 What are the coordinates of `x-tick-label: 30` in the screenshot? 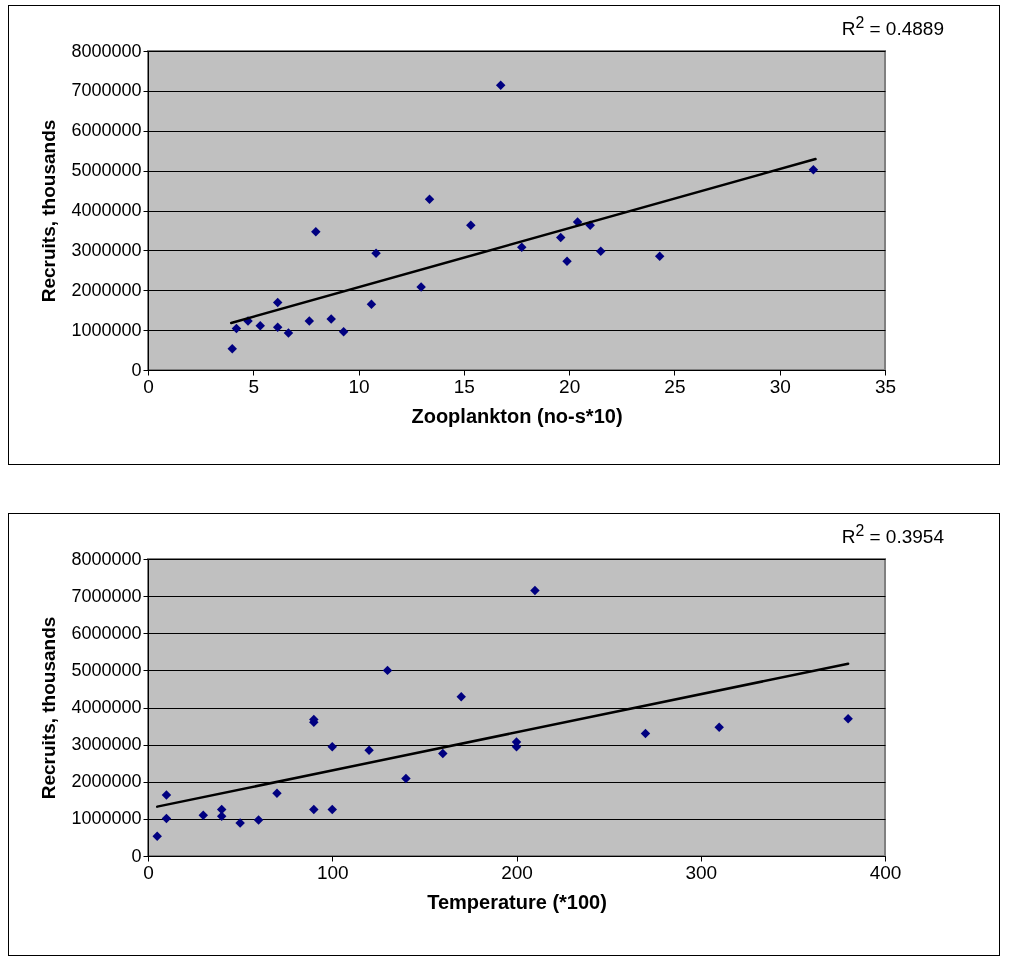 It's located at (780, 386).